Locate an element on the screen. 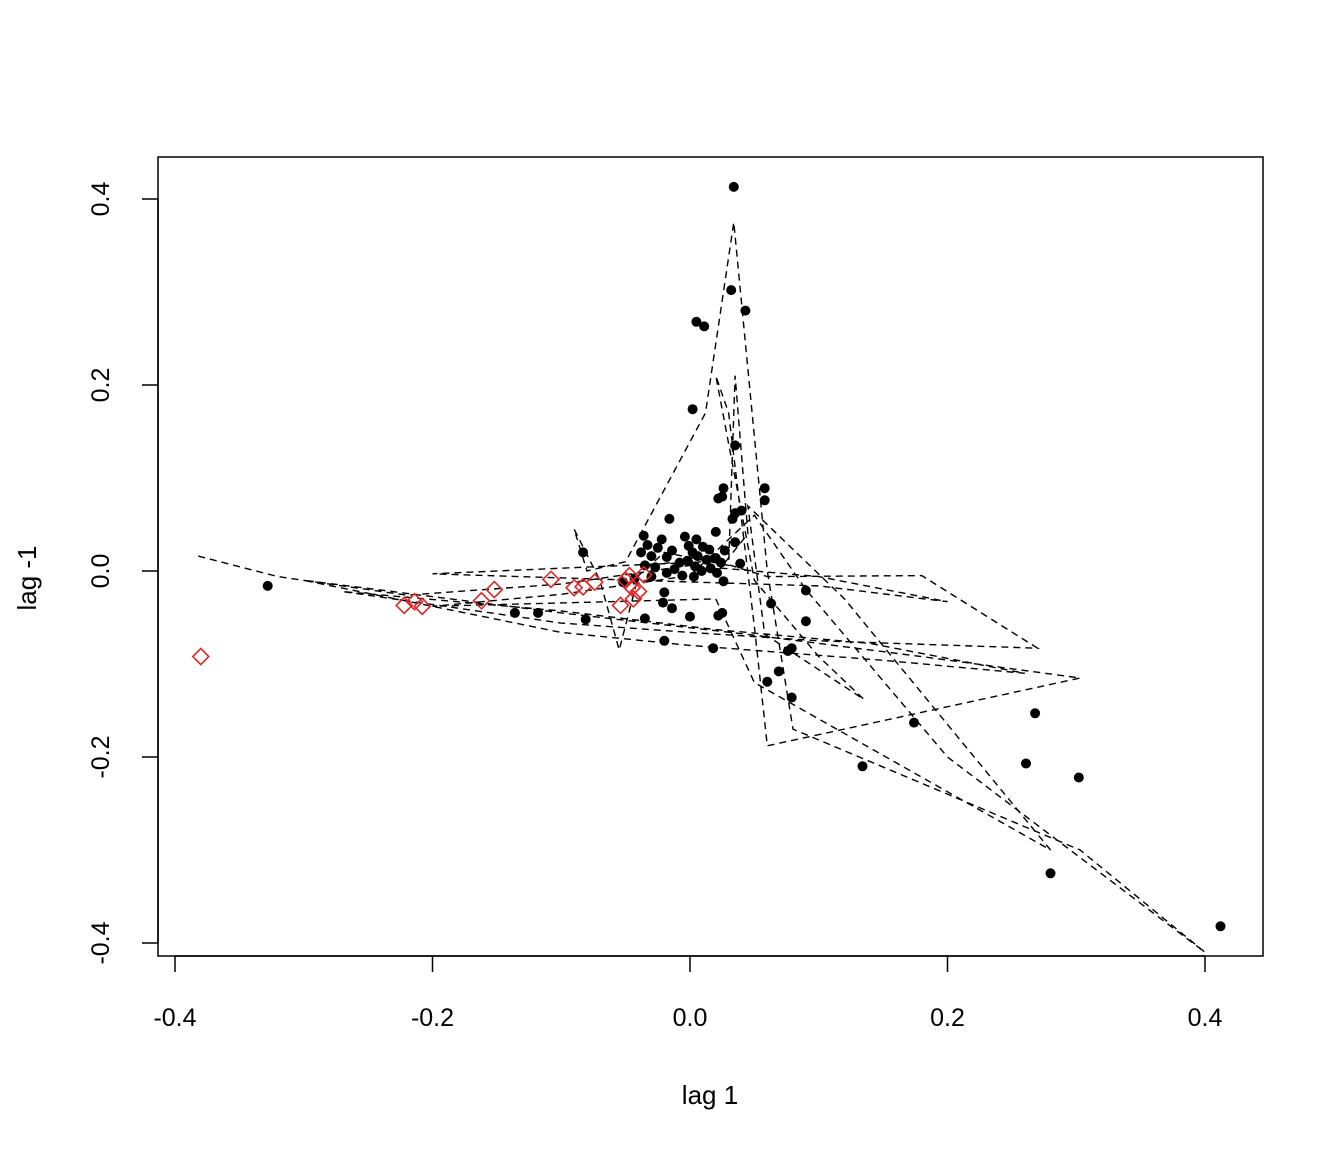  x-tick-label: 0.4 is located at coordinates (1205, 1018).